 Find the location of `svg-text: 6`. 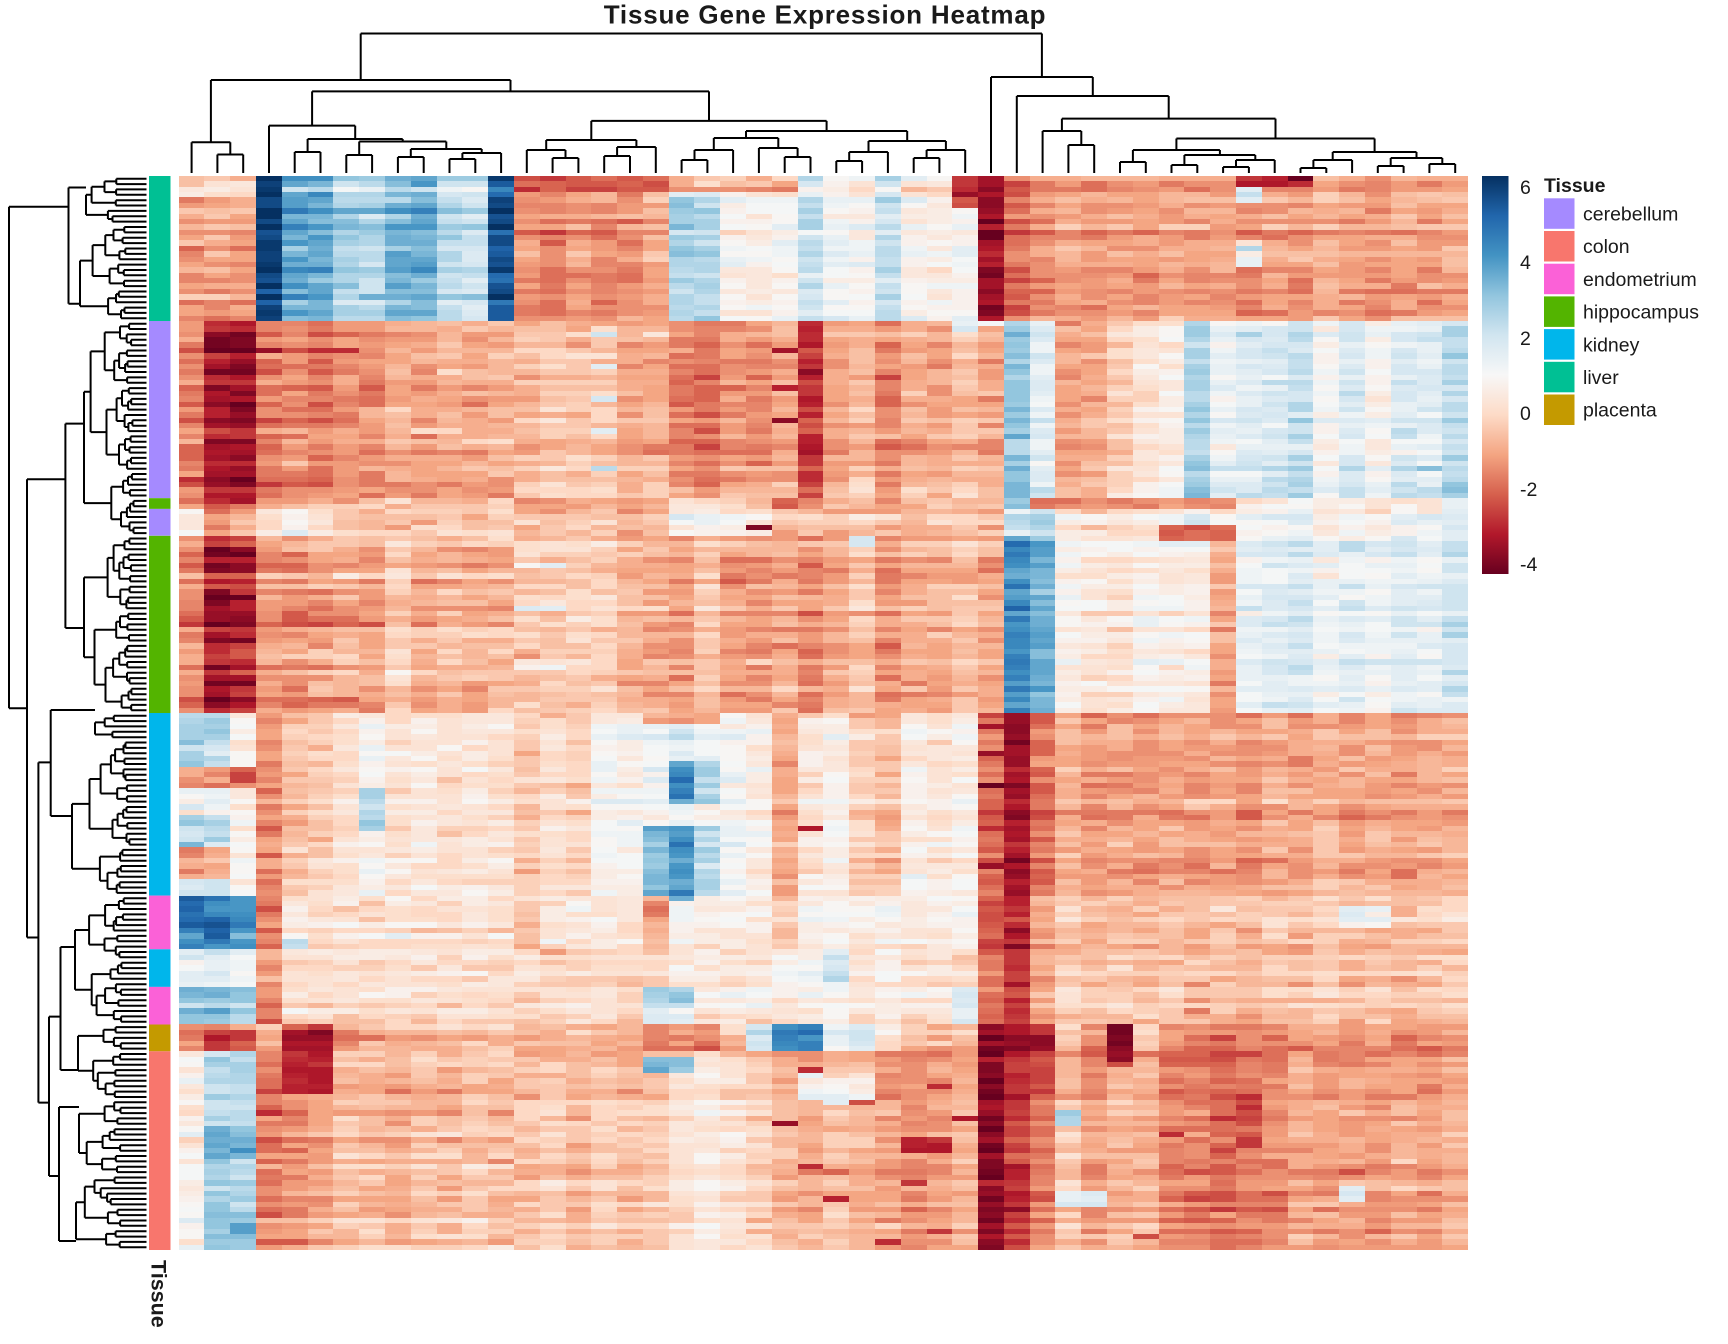

svg-text: 6 is located at coordinates (1525, 188).